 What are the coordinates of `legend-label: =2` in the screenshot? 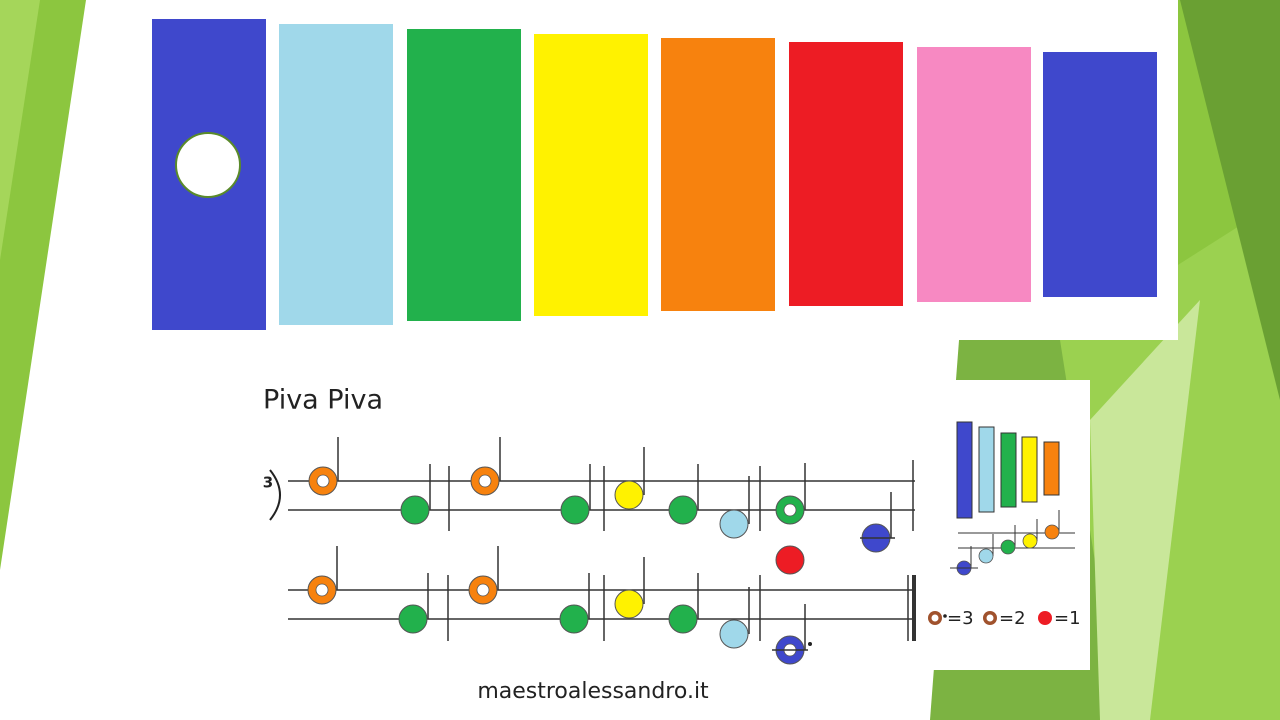 It's located at (1012, 618).